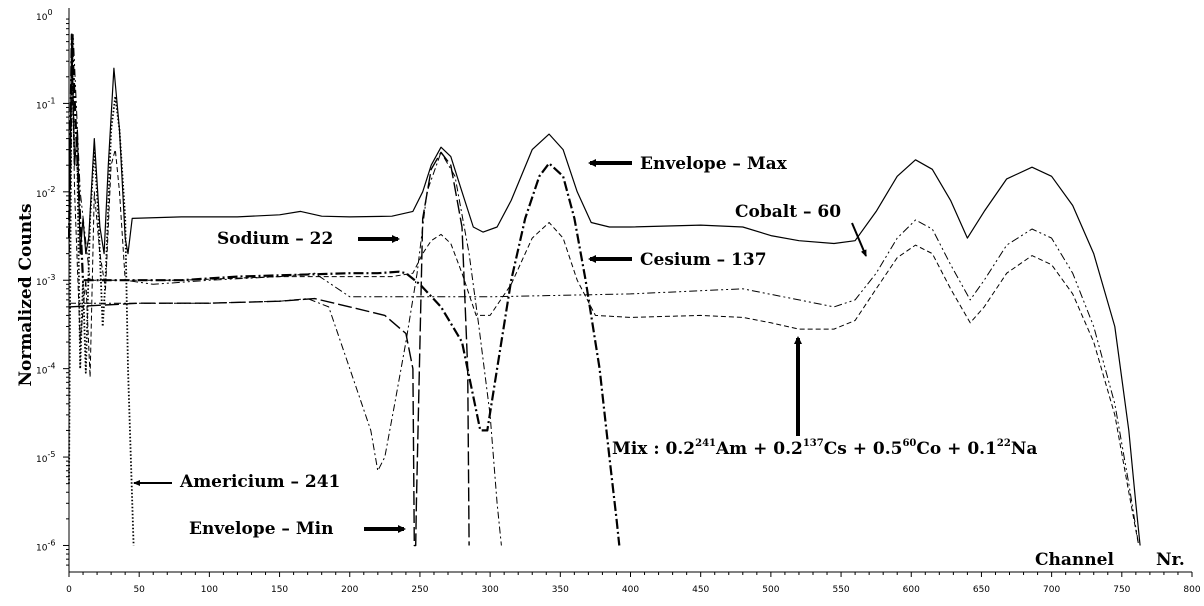 Image resolution: width=1204 pixels, height=606 pixels. I want to click on annotation-americium-241: Americium – 241, so click(259, 482).